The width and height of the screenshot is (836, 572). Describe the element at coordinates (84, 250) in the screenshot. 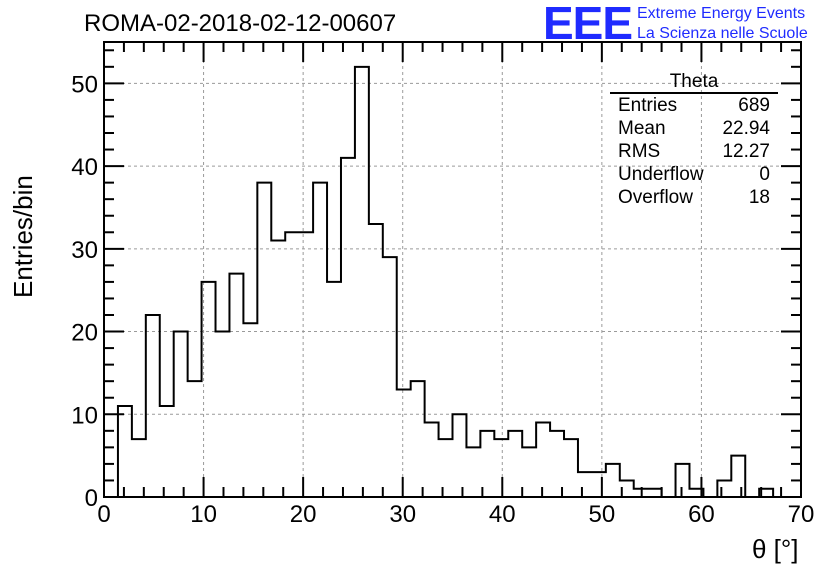

I see `y-tick-label: 30` at that location.